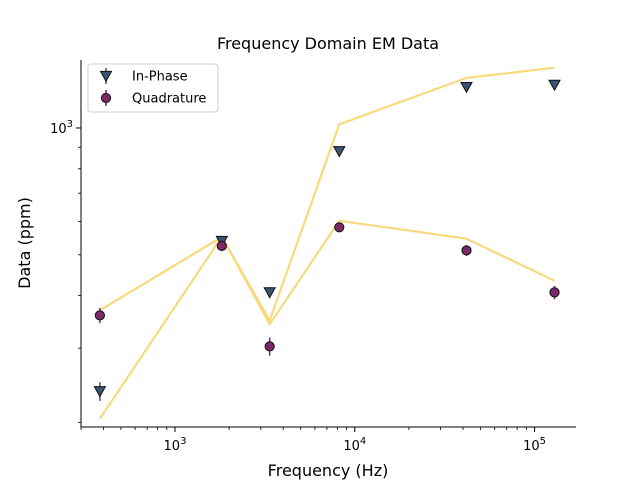  What do you see at coordinates (328, 43) in the screenshot?
I see `chart-title: Frequency Domain EM Data` at bounding box center [328, 43].